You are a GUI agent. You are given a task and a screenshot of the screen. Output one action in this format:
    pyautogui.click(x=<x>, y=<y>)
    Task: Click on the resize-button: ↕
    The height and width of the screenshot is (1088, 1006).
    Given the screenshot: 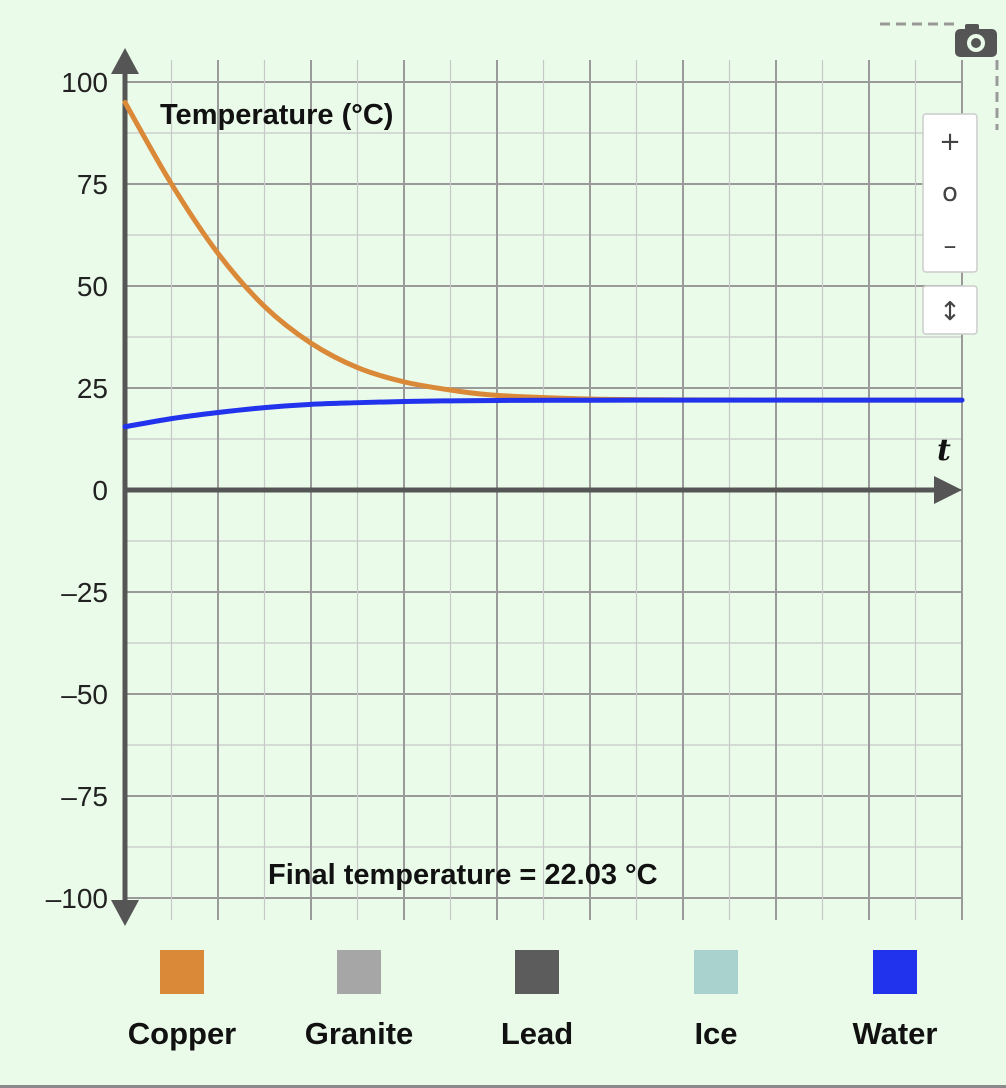 What is the action you would take?
    pyautogui.click(x=950, y=310)
    